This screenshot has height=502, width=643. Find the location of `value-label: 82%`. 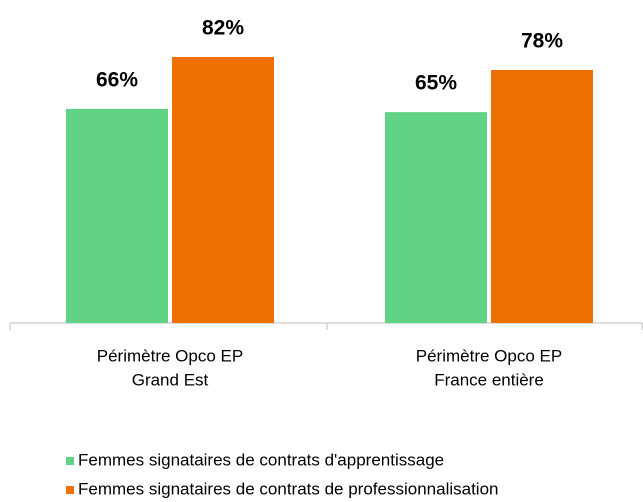

value-label: 82% is located at coordinates (223, 28).